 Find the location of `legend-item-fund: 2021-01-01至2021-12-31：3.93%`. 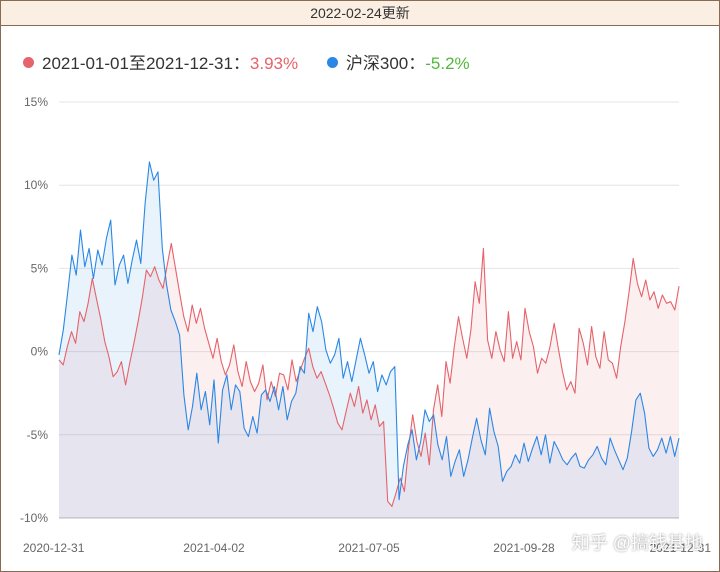

legend-item-fund: 2021-01-01至2021-12-31：3.93% is located at coordinates (160, 61).